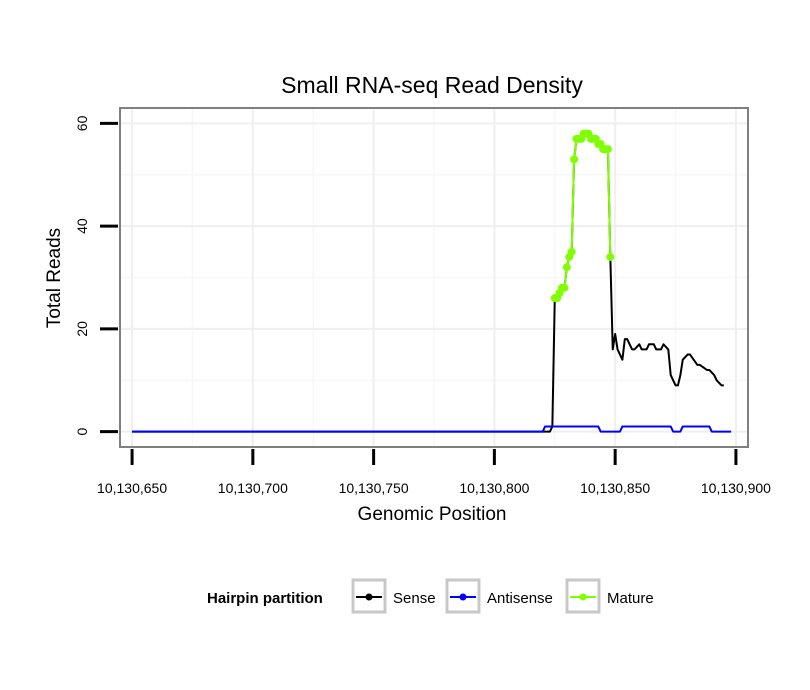  Describe the element at coordinates (54, 278) in the screenshot. I see `y-axis-label: Total Reads` at that location.